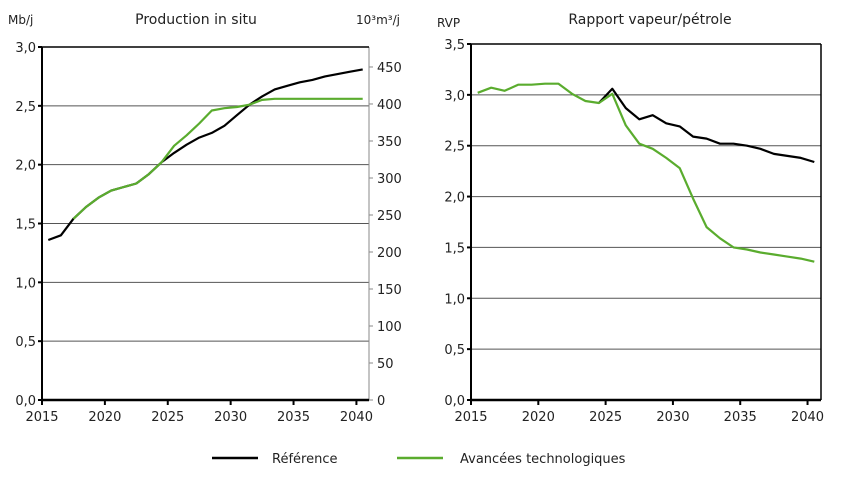 This screenshot has height=484, width=846. What do you see at coordinates (389, 179) in the screenshot?
I see `y2-tick-label: 300` at bounding box center [389, 179].